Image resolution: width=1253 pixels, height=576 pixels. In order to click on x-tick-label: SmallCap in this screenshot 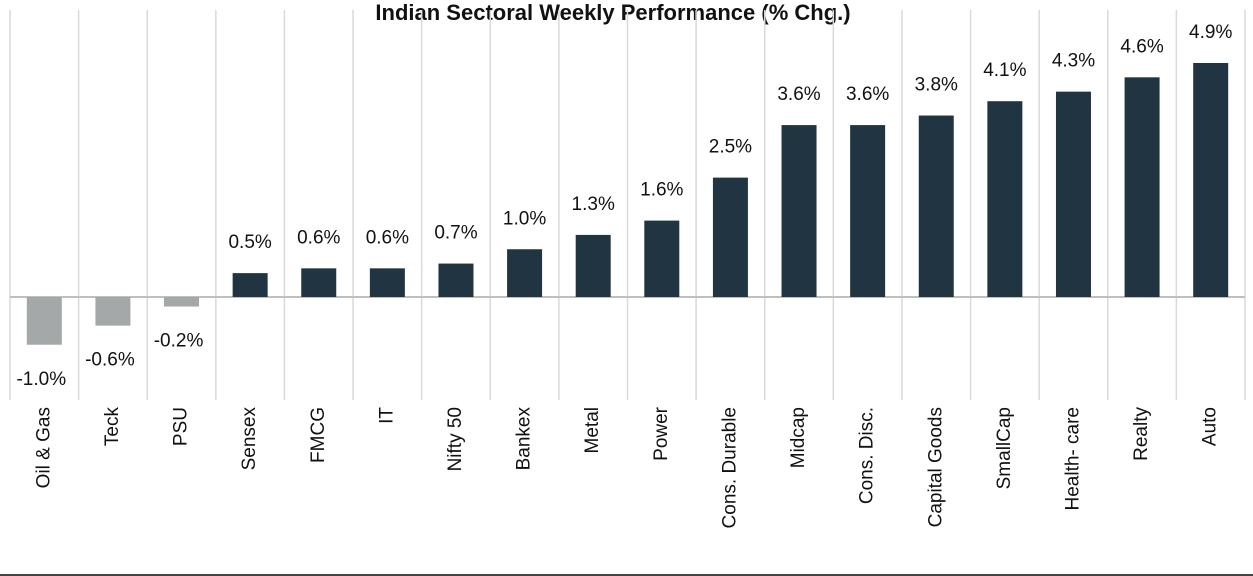, I will do `click(1004, 448)`.